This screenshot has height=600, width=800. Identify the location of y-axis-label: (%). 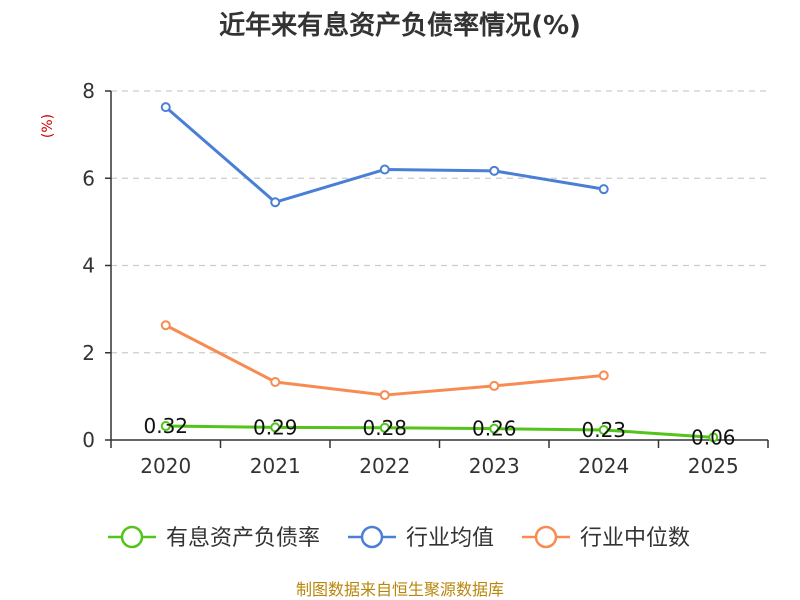
(48, 126).